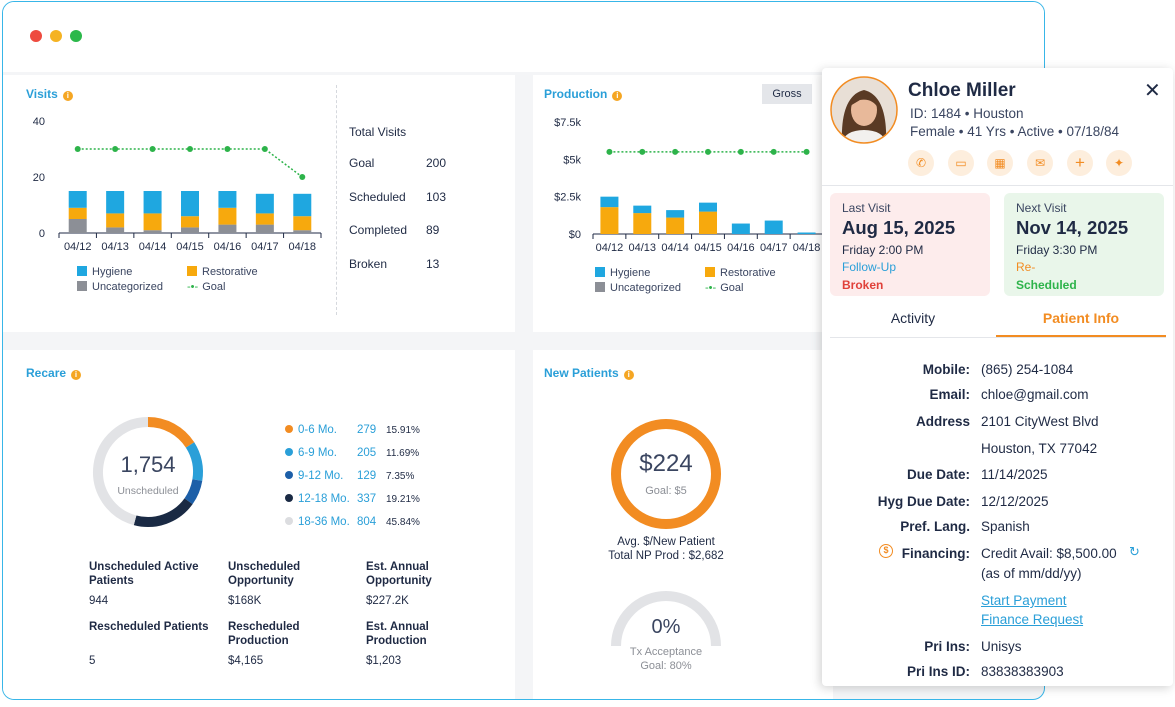 The image size is (1175, 707). Describe the element at coordinates (1024, 600) in the screenshot. I see `start-payment-link: Start Payment` at that location.